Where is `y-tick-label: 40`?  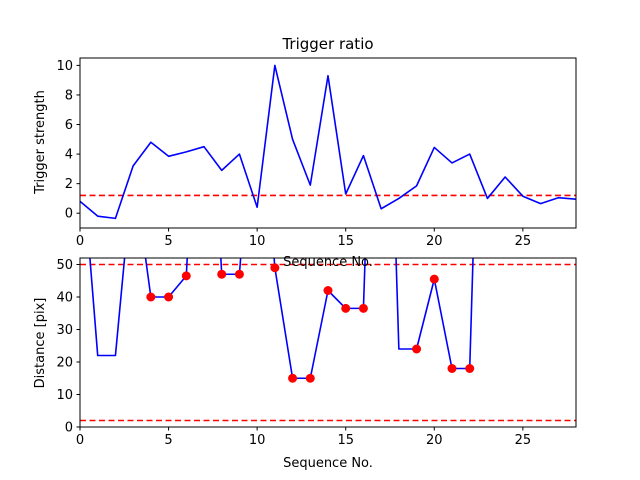
y-tick-label: 40 is located at coordinates (64, 298).